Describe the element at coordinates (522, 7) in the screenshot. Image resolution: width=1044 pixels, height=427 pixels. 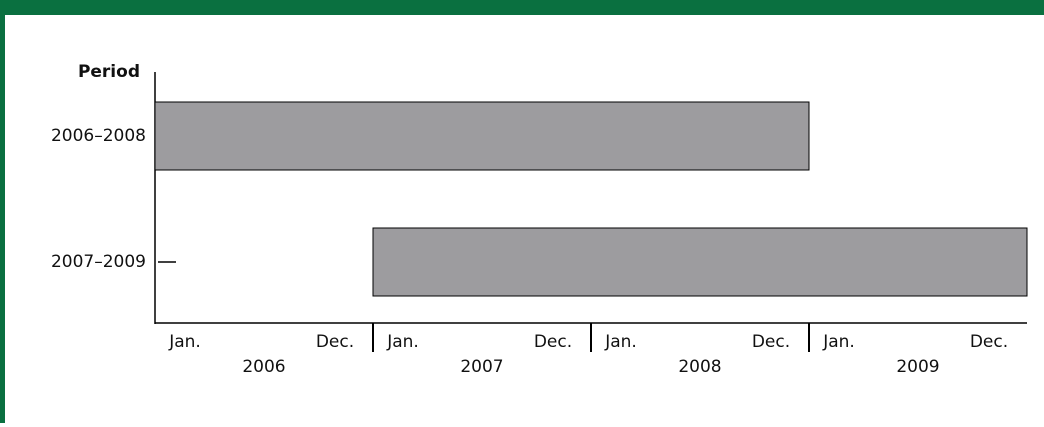
I see `top-bar` at that location.